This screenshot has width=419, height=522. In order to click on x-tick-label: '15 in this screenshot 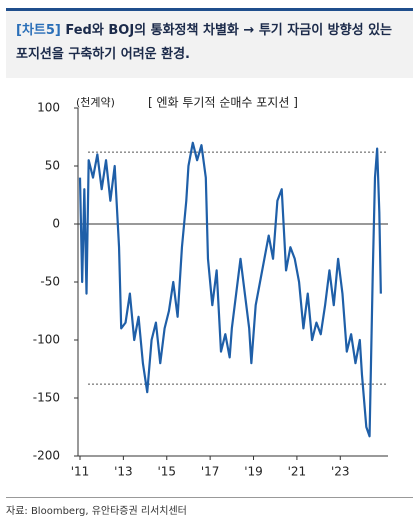, I will do `click(166, 472)`.